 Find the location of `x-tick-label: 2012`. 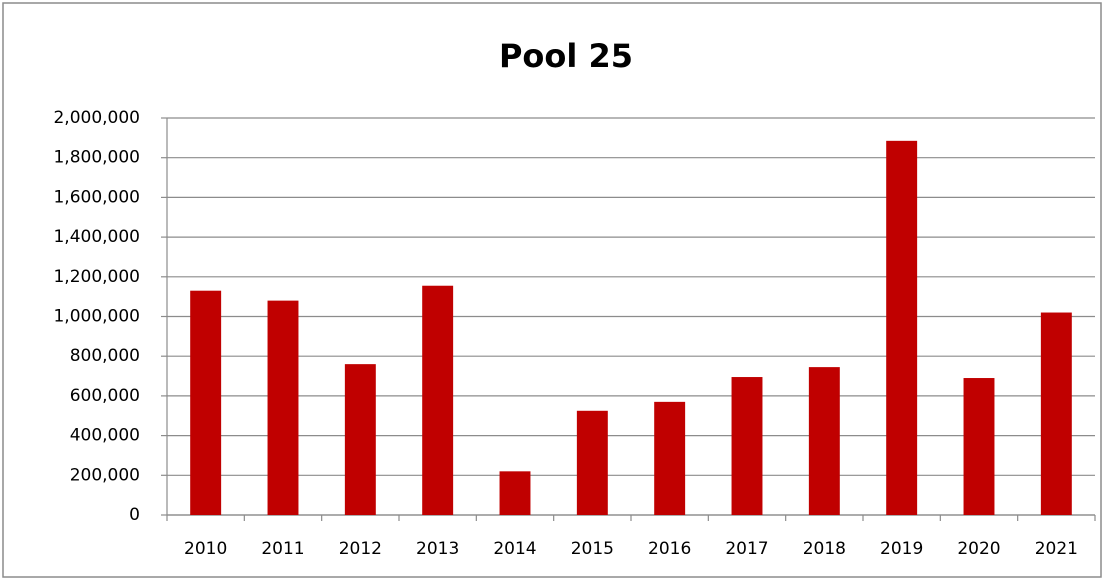

x-tick-label: 2012 is located at coordinates (360, 549).